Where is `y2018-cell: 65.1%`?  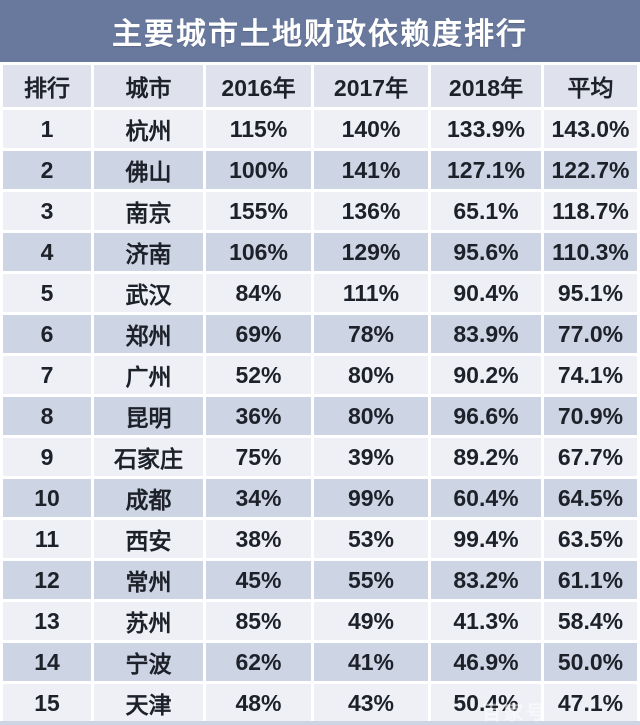 y2018-cell: 65.1% is located at coordinates (486, 211).